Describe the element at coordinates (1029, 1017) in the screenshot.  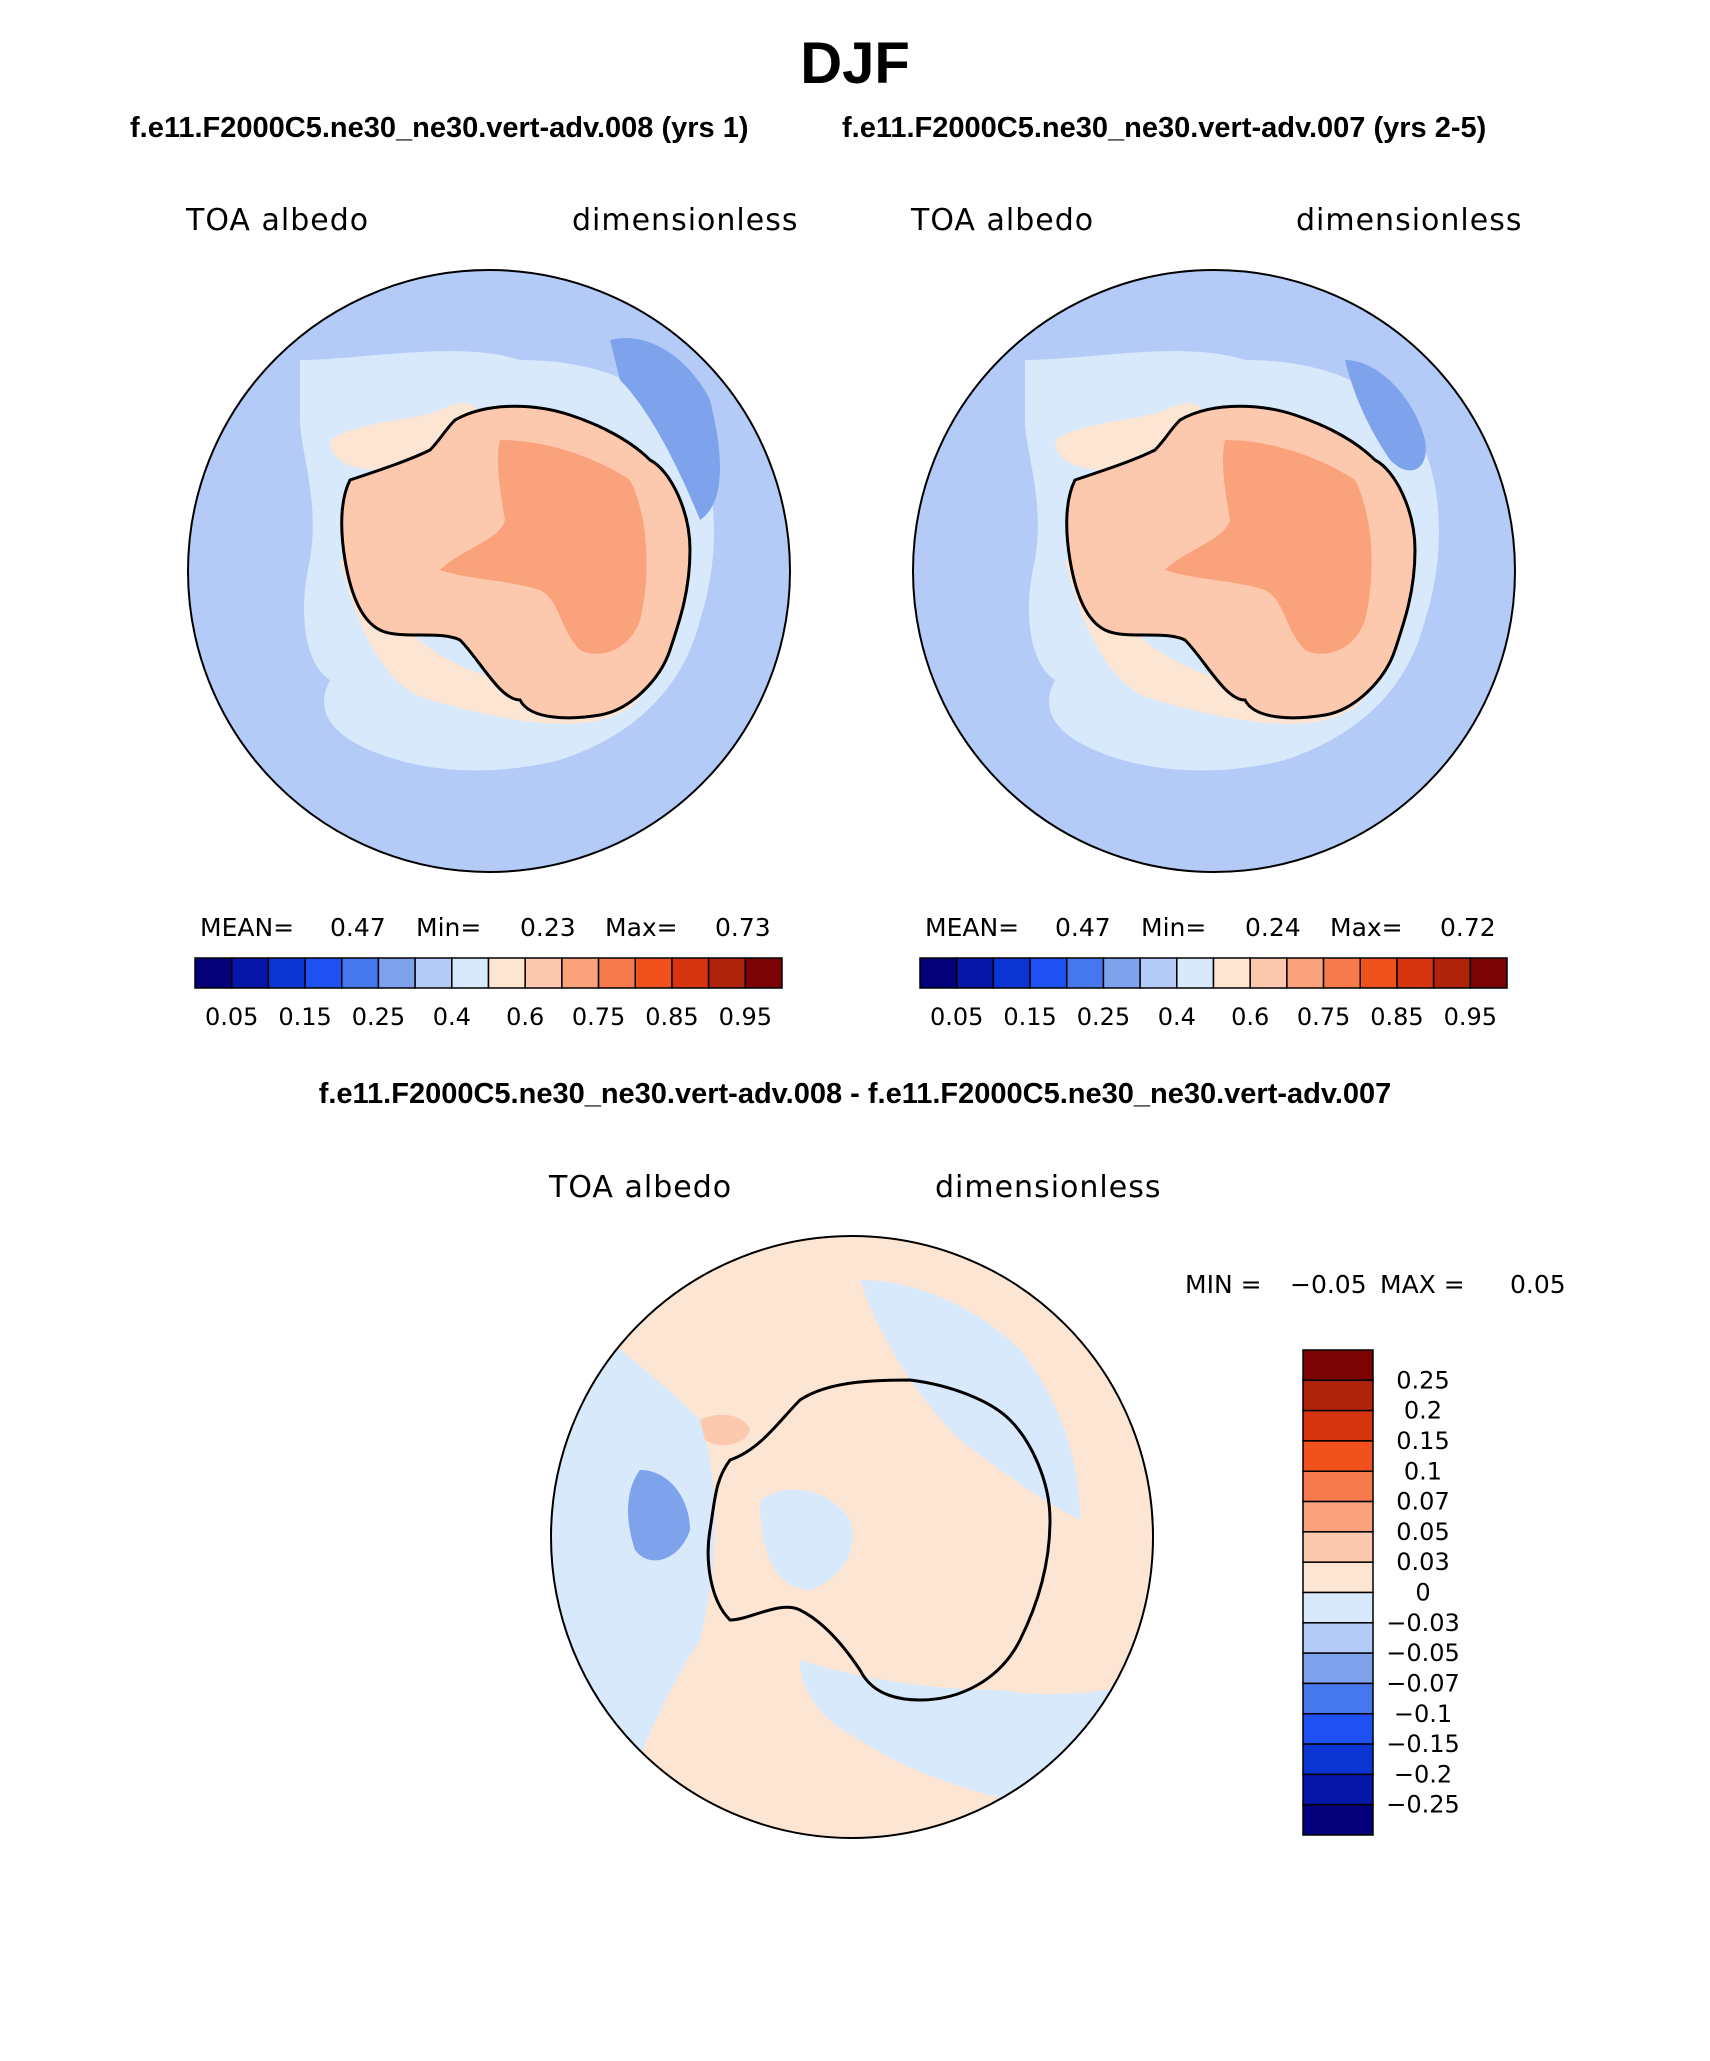
I see `colorbar-tick-label: 0.15` at that location.